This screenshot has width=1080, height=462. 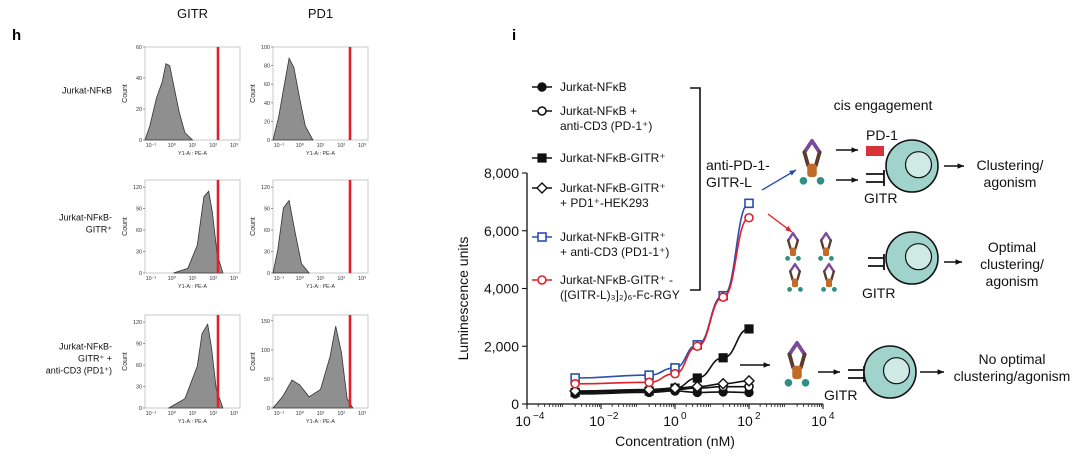 What do you see at coordinates (613, 188) in the screenshot?
I see `legend-label: Jurkat-NFκB-GITR⁺` at bounding box center [613, 188].